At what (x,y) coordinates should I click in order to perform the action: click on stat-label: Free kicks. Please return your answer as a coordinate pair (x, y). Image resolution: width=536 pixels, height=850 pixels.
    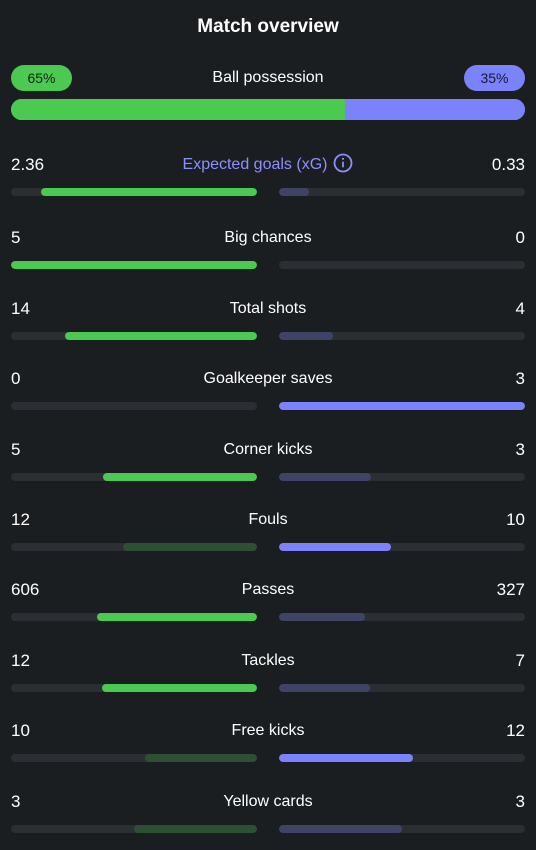
    Looking at the image, I should click on (268, 730).